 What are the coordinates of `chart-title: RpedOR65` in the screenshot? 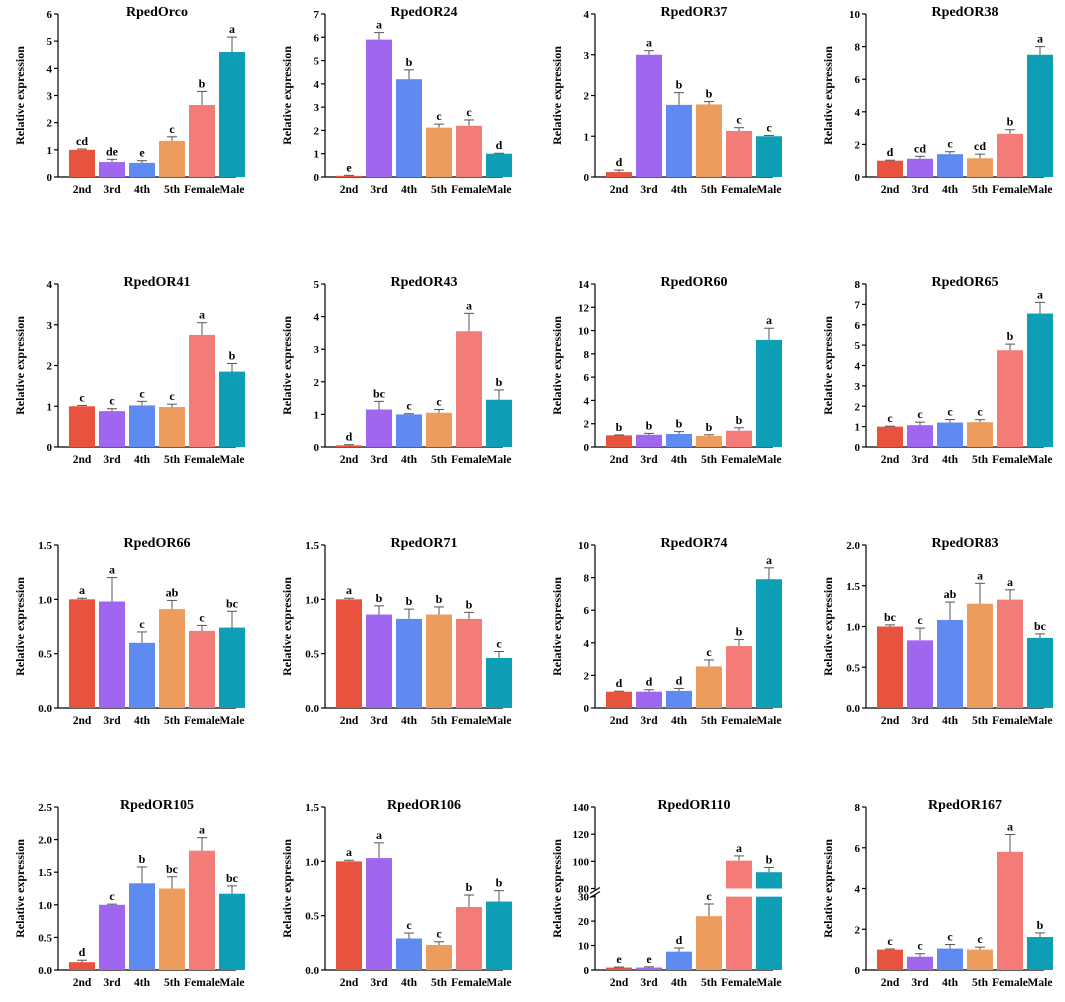 It's located at (965, 282).